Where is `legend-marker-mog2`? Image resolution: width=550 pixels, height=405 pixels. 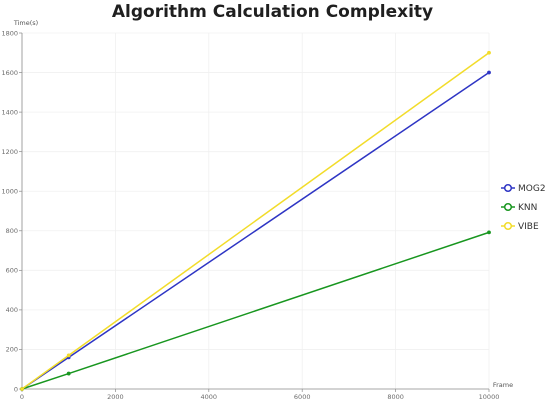 legend-marker-mog2 is located at coordinates (508, 188).